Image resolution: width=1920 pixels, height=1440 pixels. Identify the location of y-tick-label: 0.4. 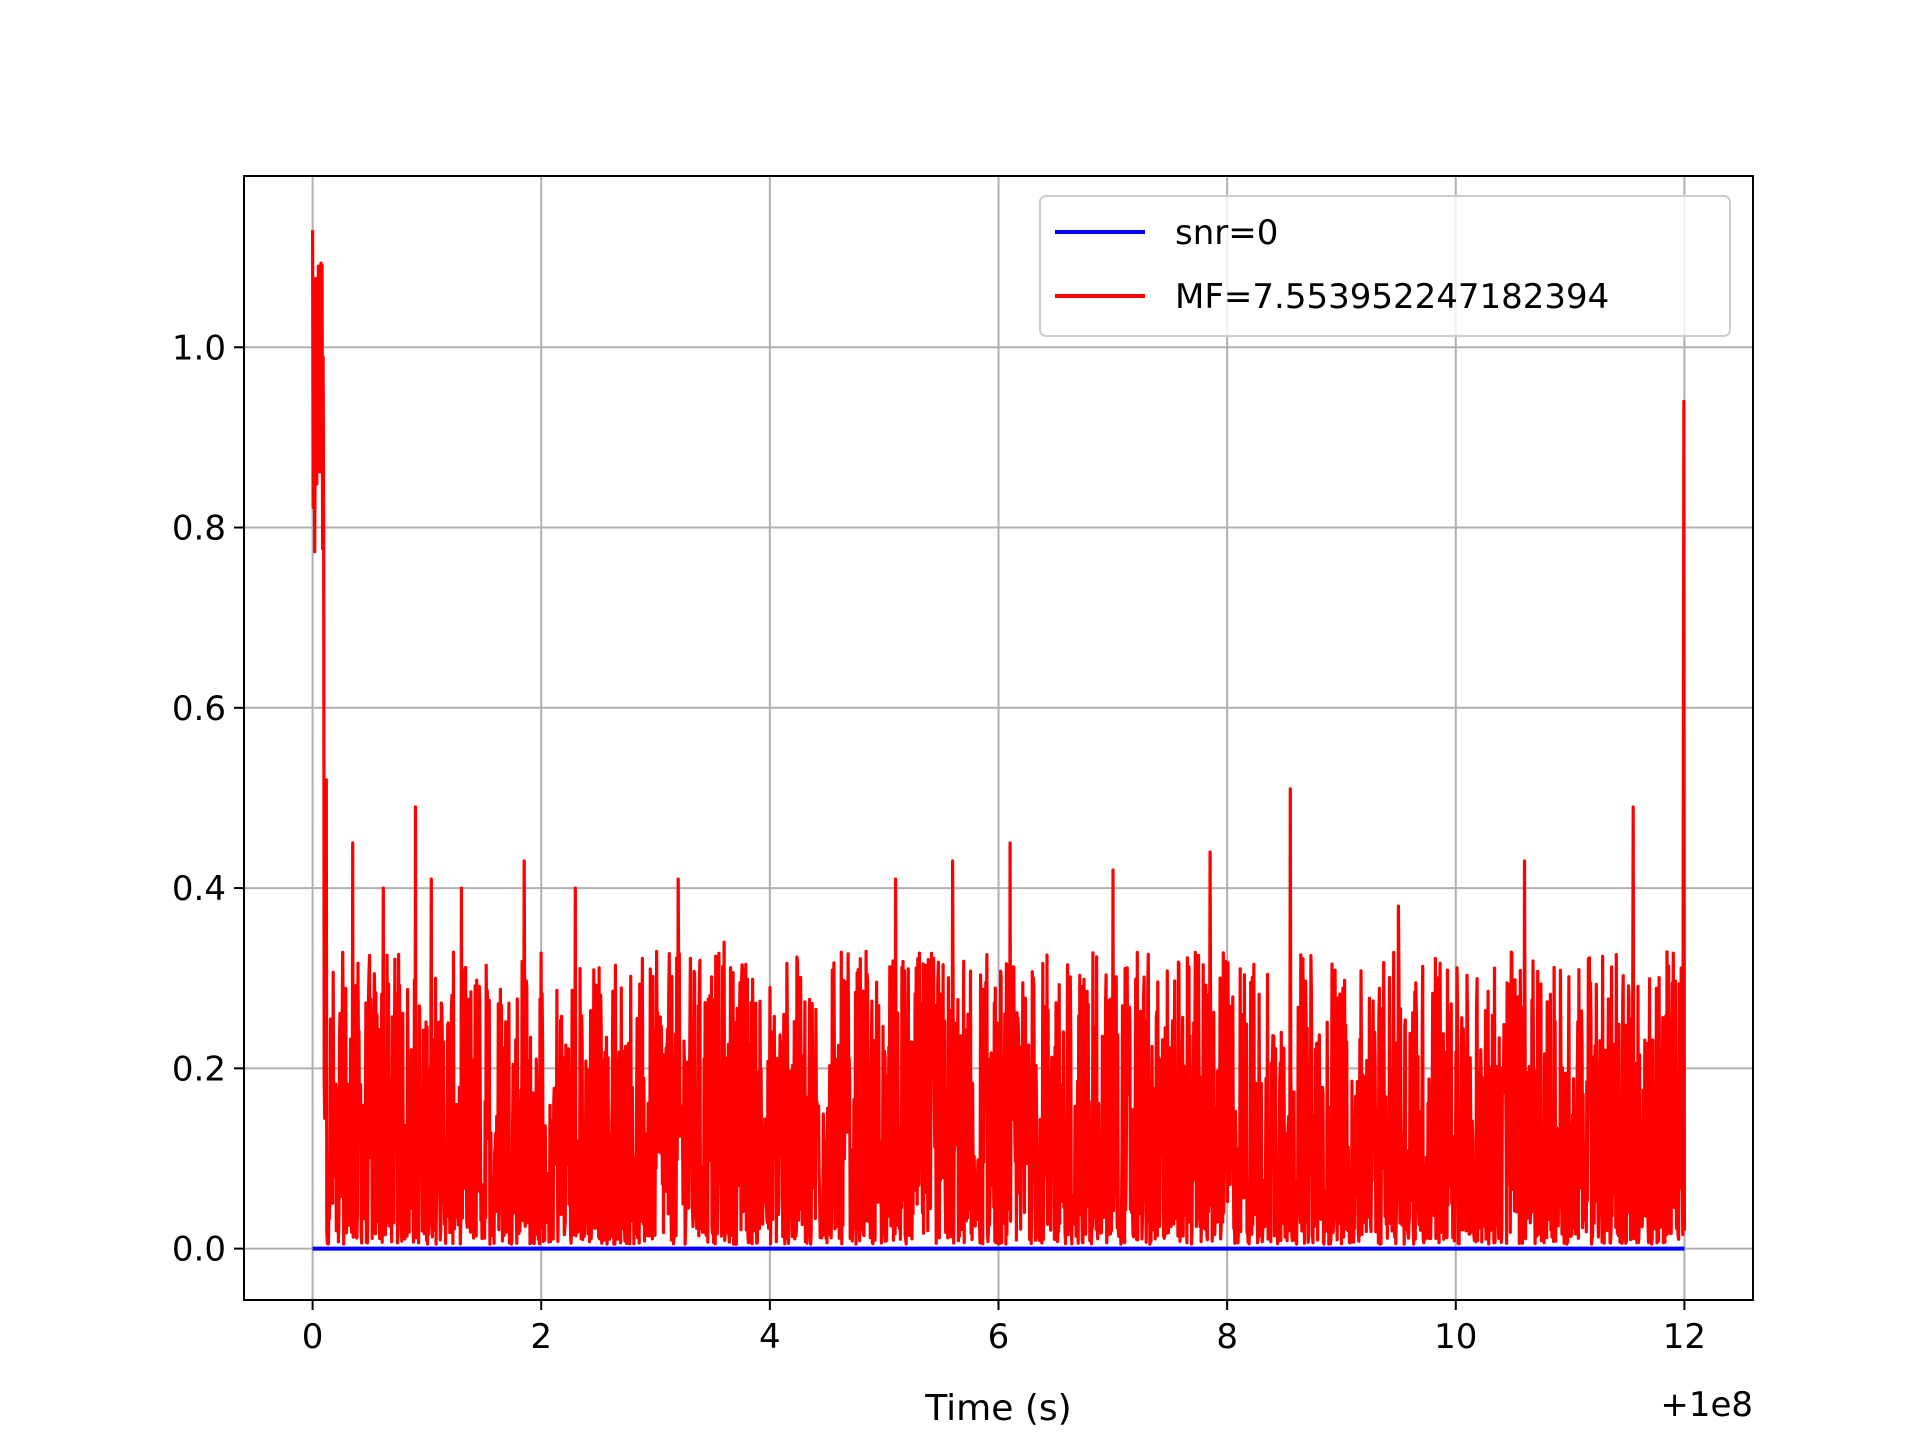
(199, 889).